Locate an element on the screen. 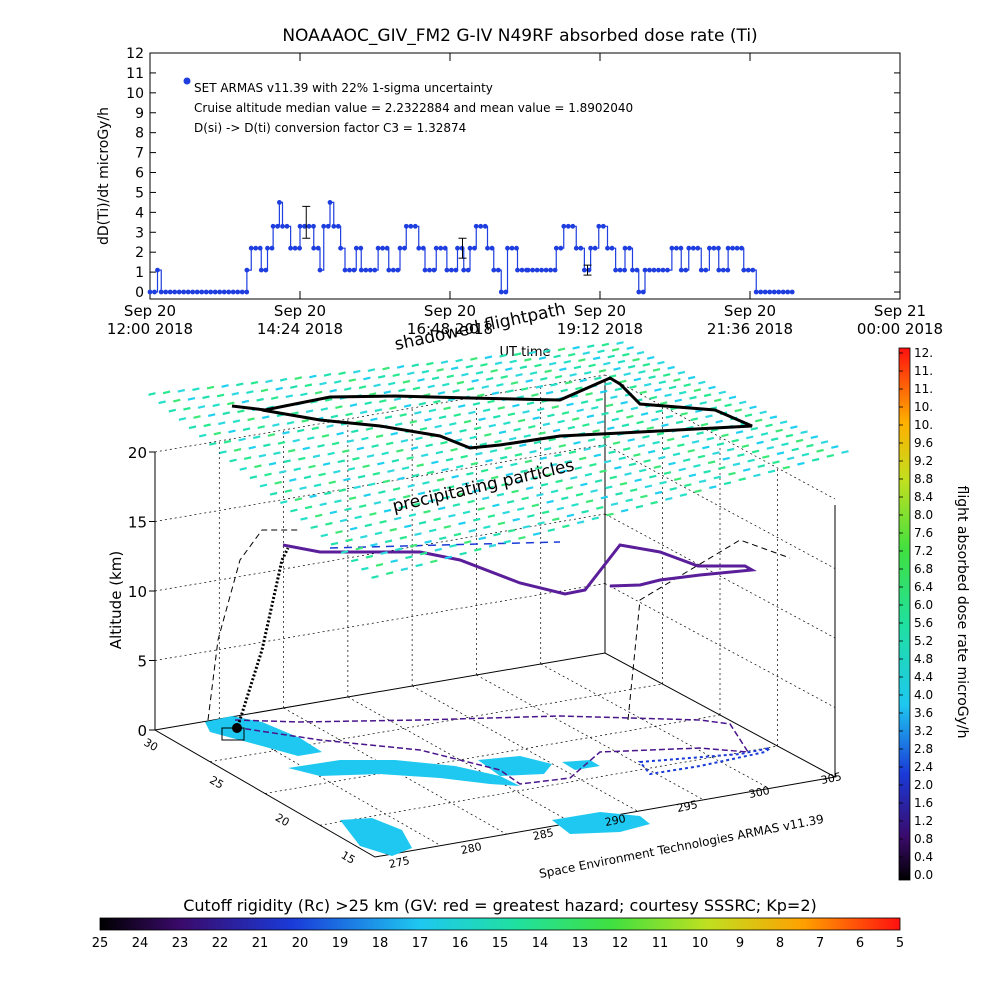  wall-altitude-line is located at coordinates (720, 437).